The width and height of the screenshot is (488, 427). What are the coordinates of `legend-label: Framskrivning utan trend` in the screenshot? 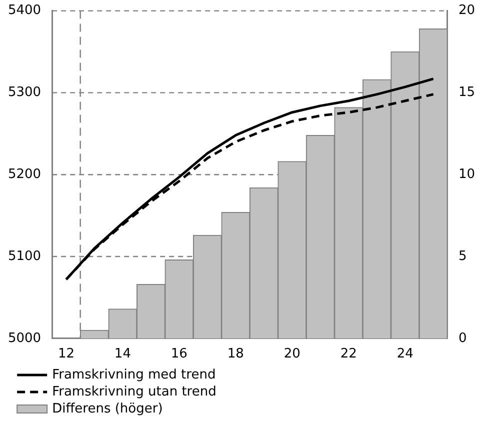 It's located at (134, 392).